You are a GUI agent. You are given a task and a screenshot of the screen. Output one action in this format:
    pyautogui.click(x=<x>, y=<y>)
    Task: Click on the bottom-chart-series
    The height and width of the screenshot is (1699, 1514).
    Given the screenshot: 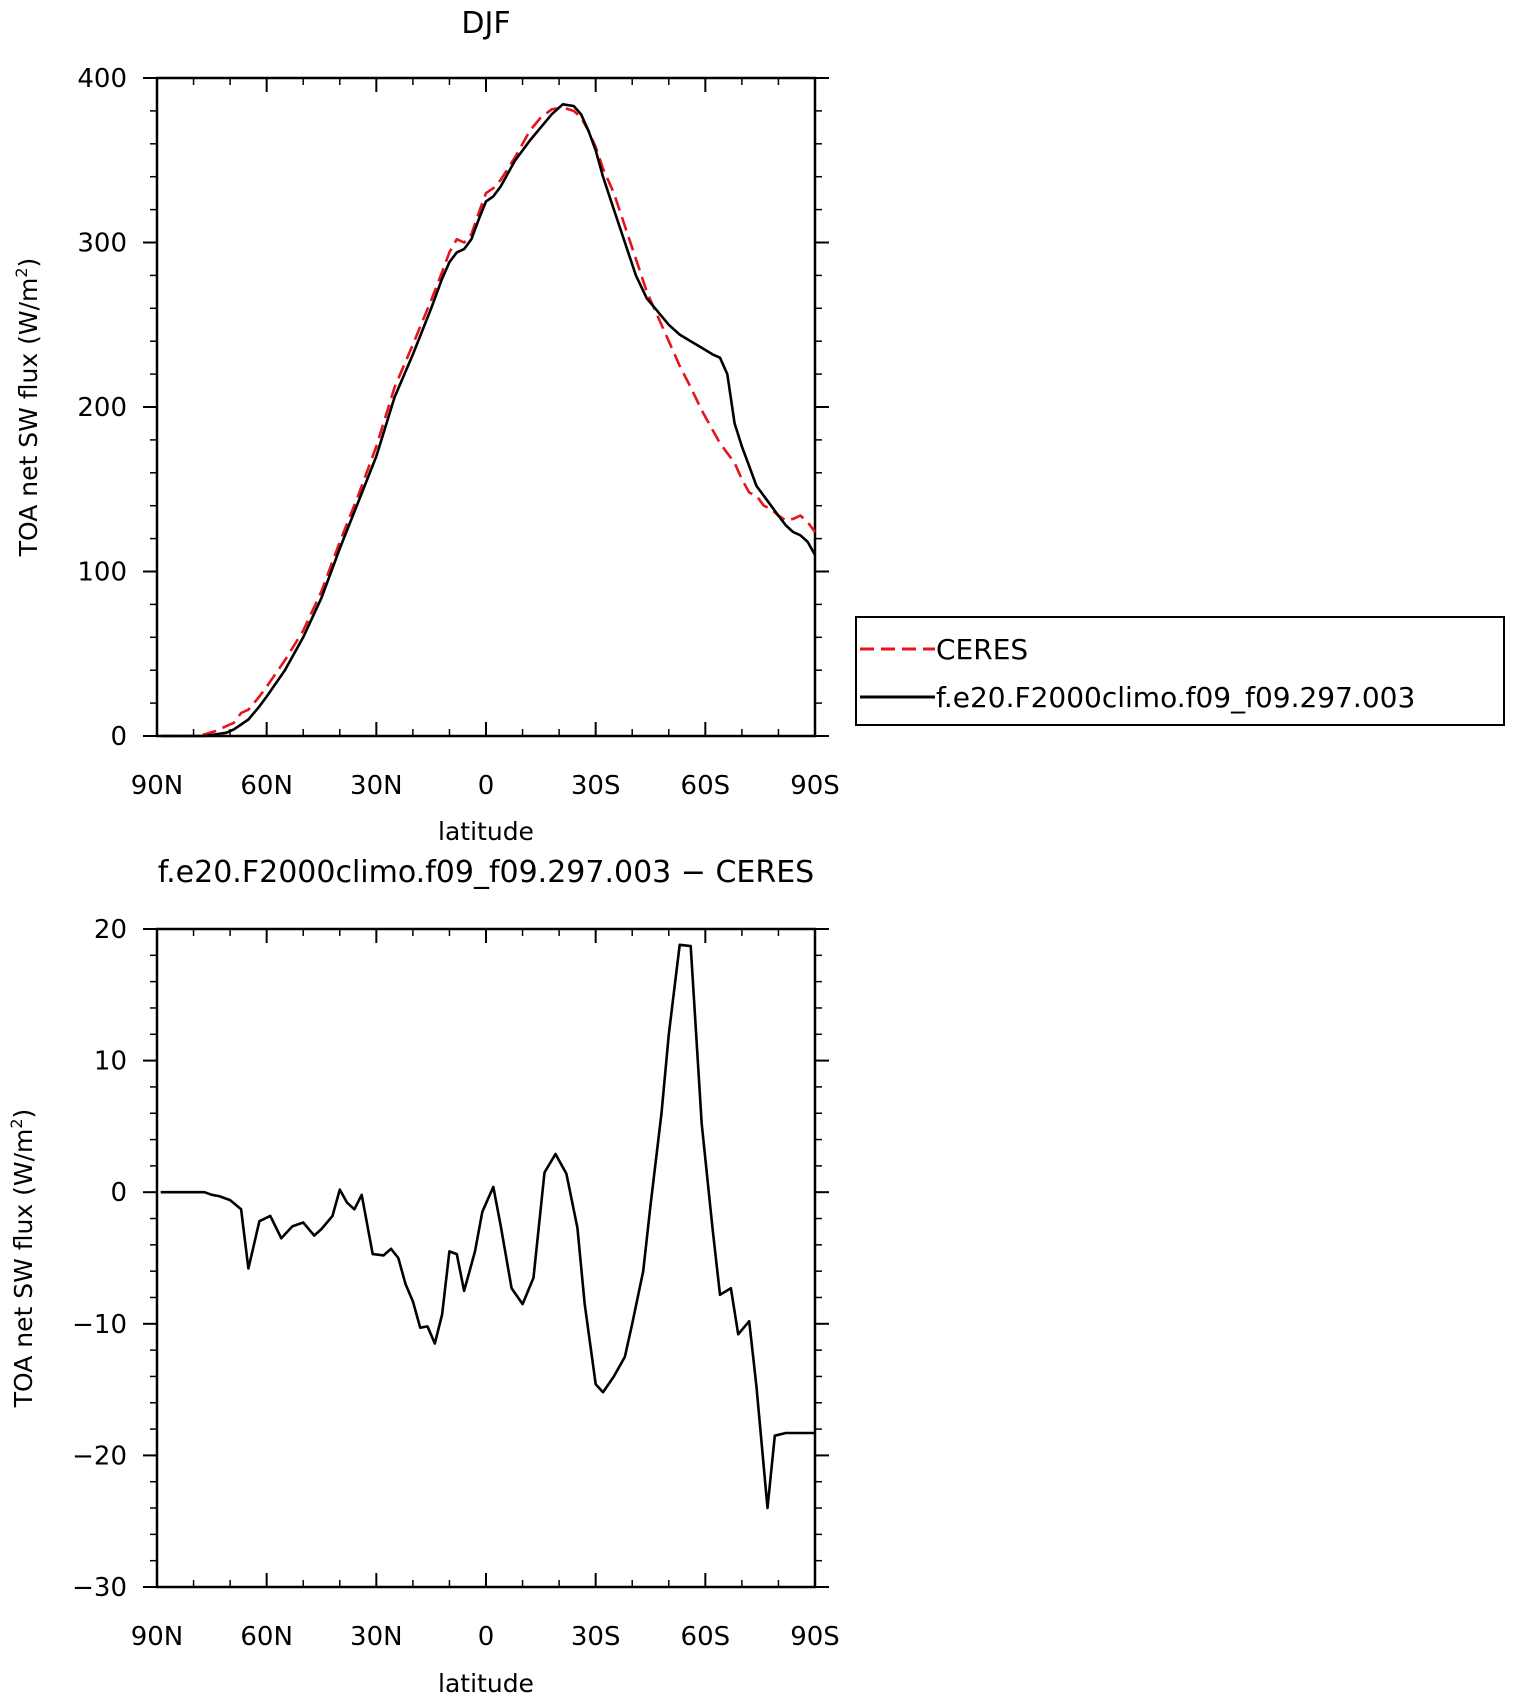 What is the action you would take?
    pyautogui.click(x=487, y=1226)
    